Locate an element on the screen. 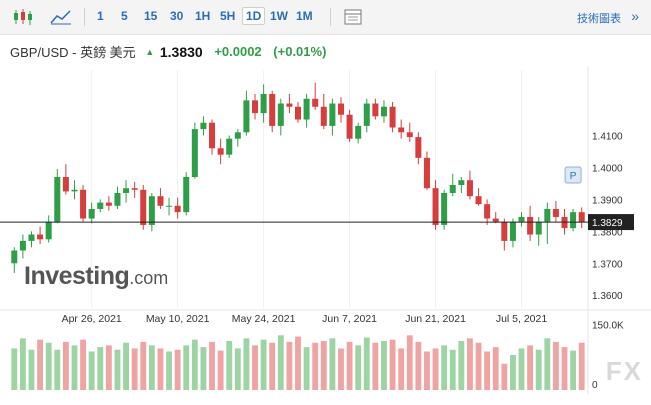  instrument-name: GBP/USD - 英鎊 美元 is located at coordinates (73, 52).